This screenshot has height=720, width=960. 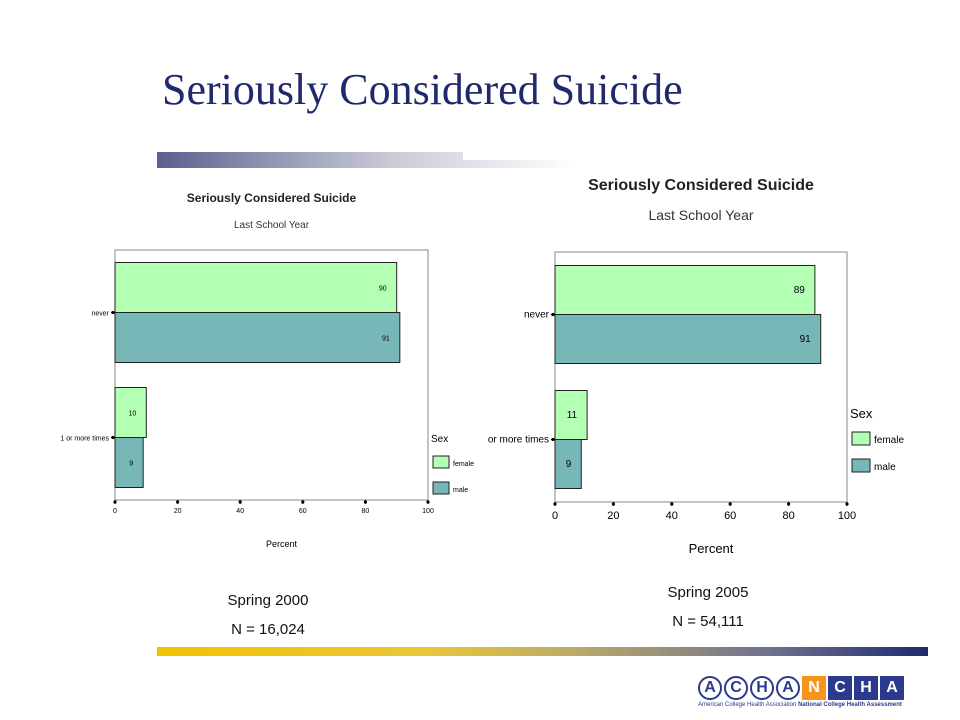 I want to click on logo-letters: A C H A N C H A, so click(x=823, y=688).